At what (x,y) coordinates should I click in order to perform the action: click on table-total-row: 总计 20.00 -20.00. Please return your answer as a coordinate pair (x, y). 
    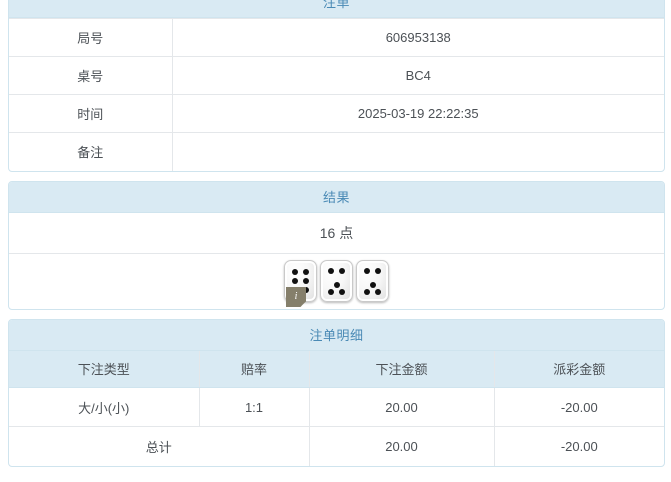
    Looking at the image, I should click on (336, 446).